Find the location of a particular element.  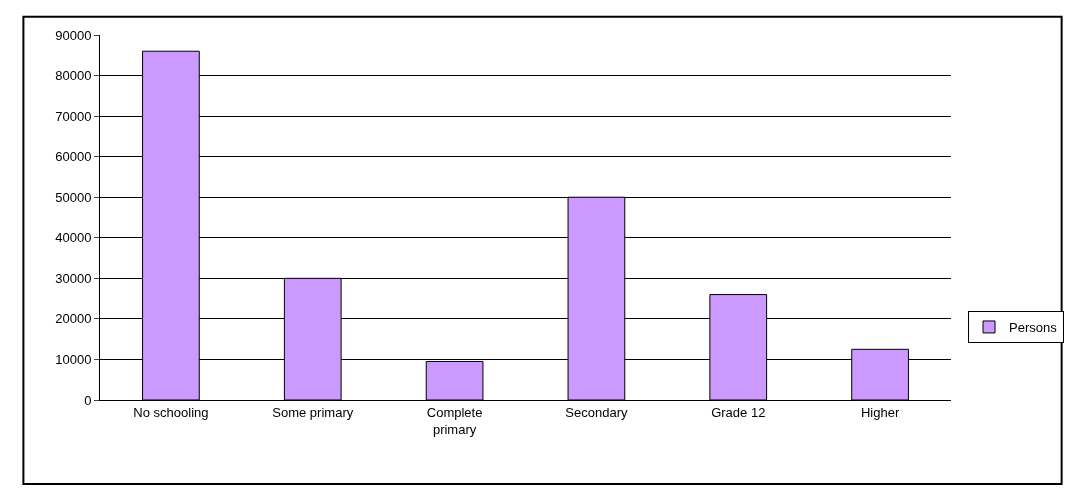

y-tick-label: 10000 is located at coordinates (73, 359).